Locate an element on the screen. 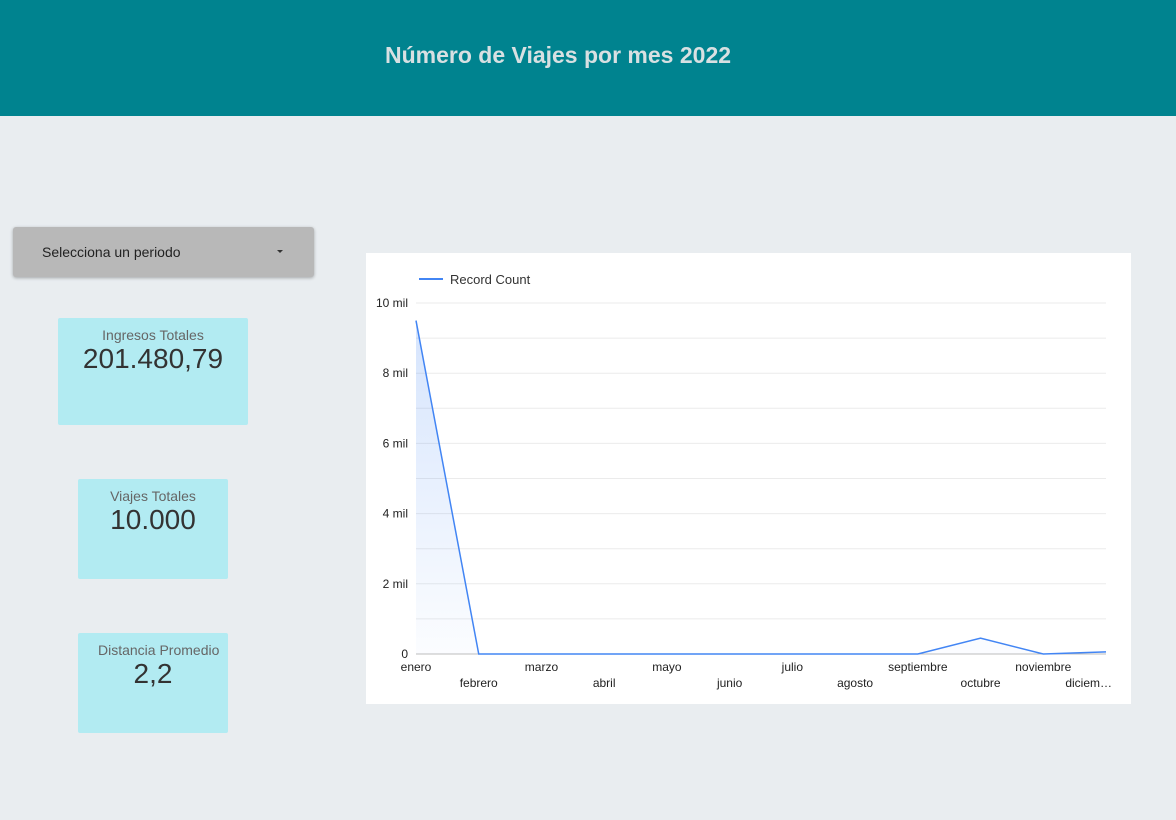 This screenshot has width=1176, height=820. x-tick-label: octubre is located at coordinates (981, 683).